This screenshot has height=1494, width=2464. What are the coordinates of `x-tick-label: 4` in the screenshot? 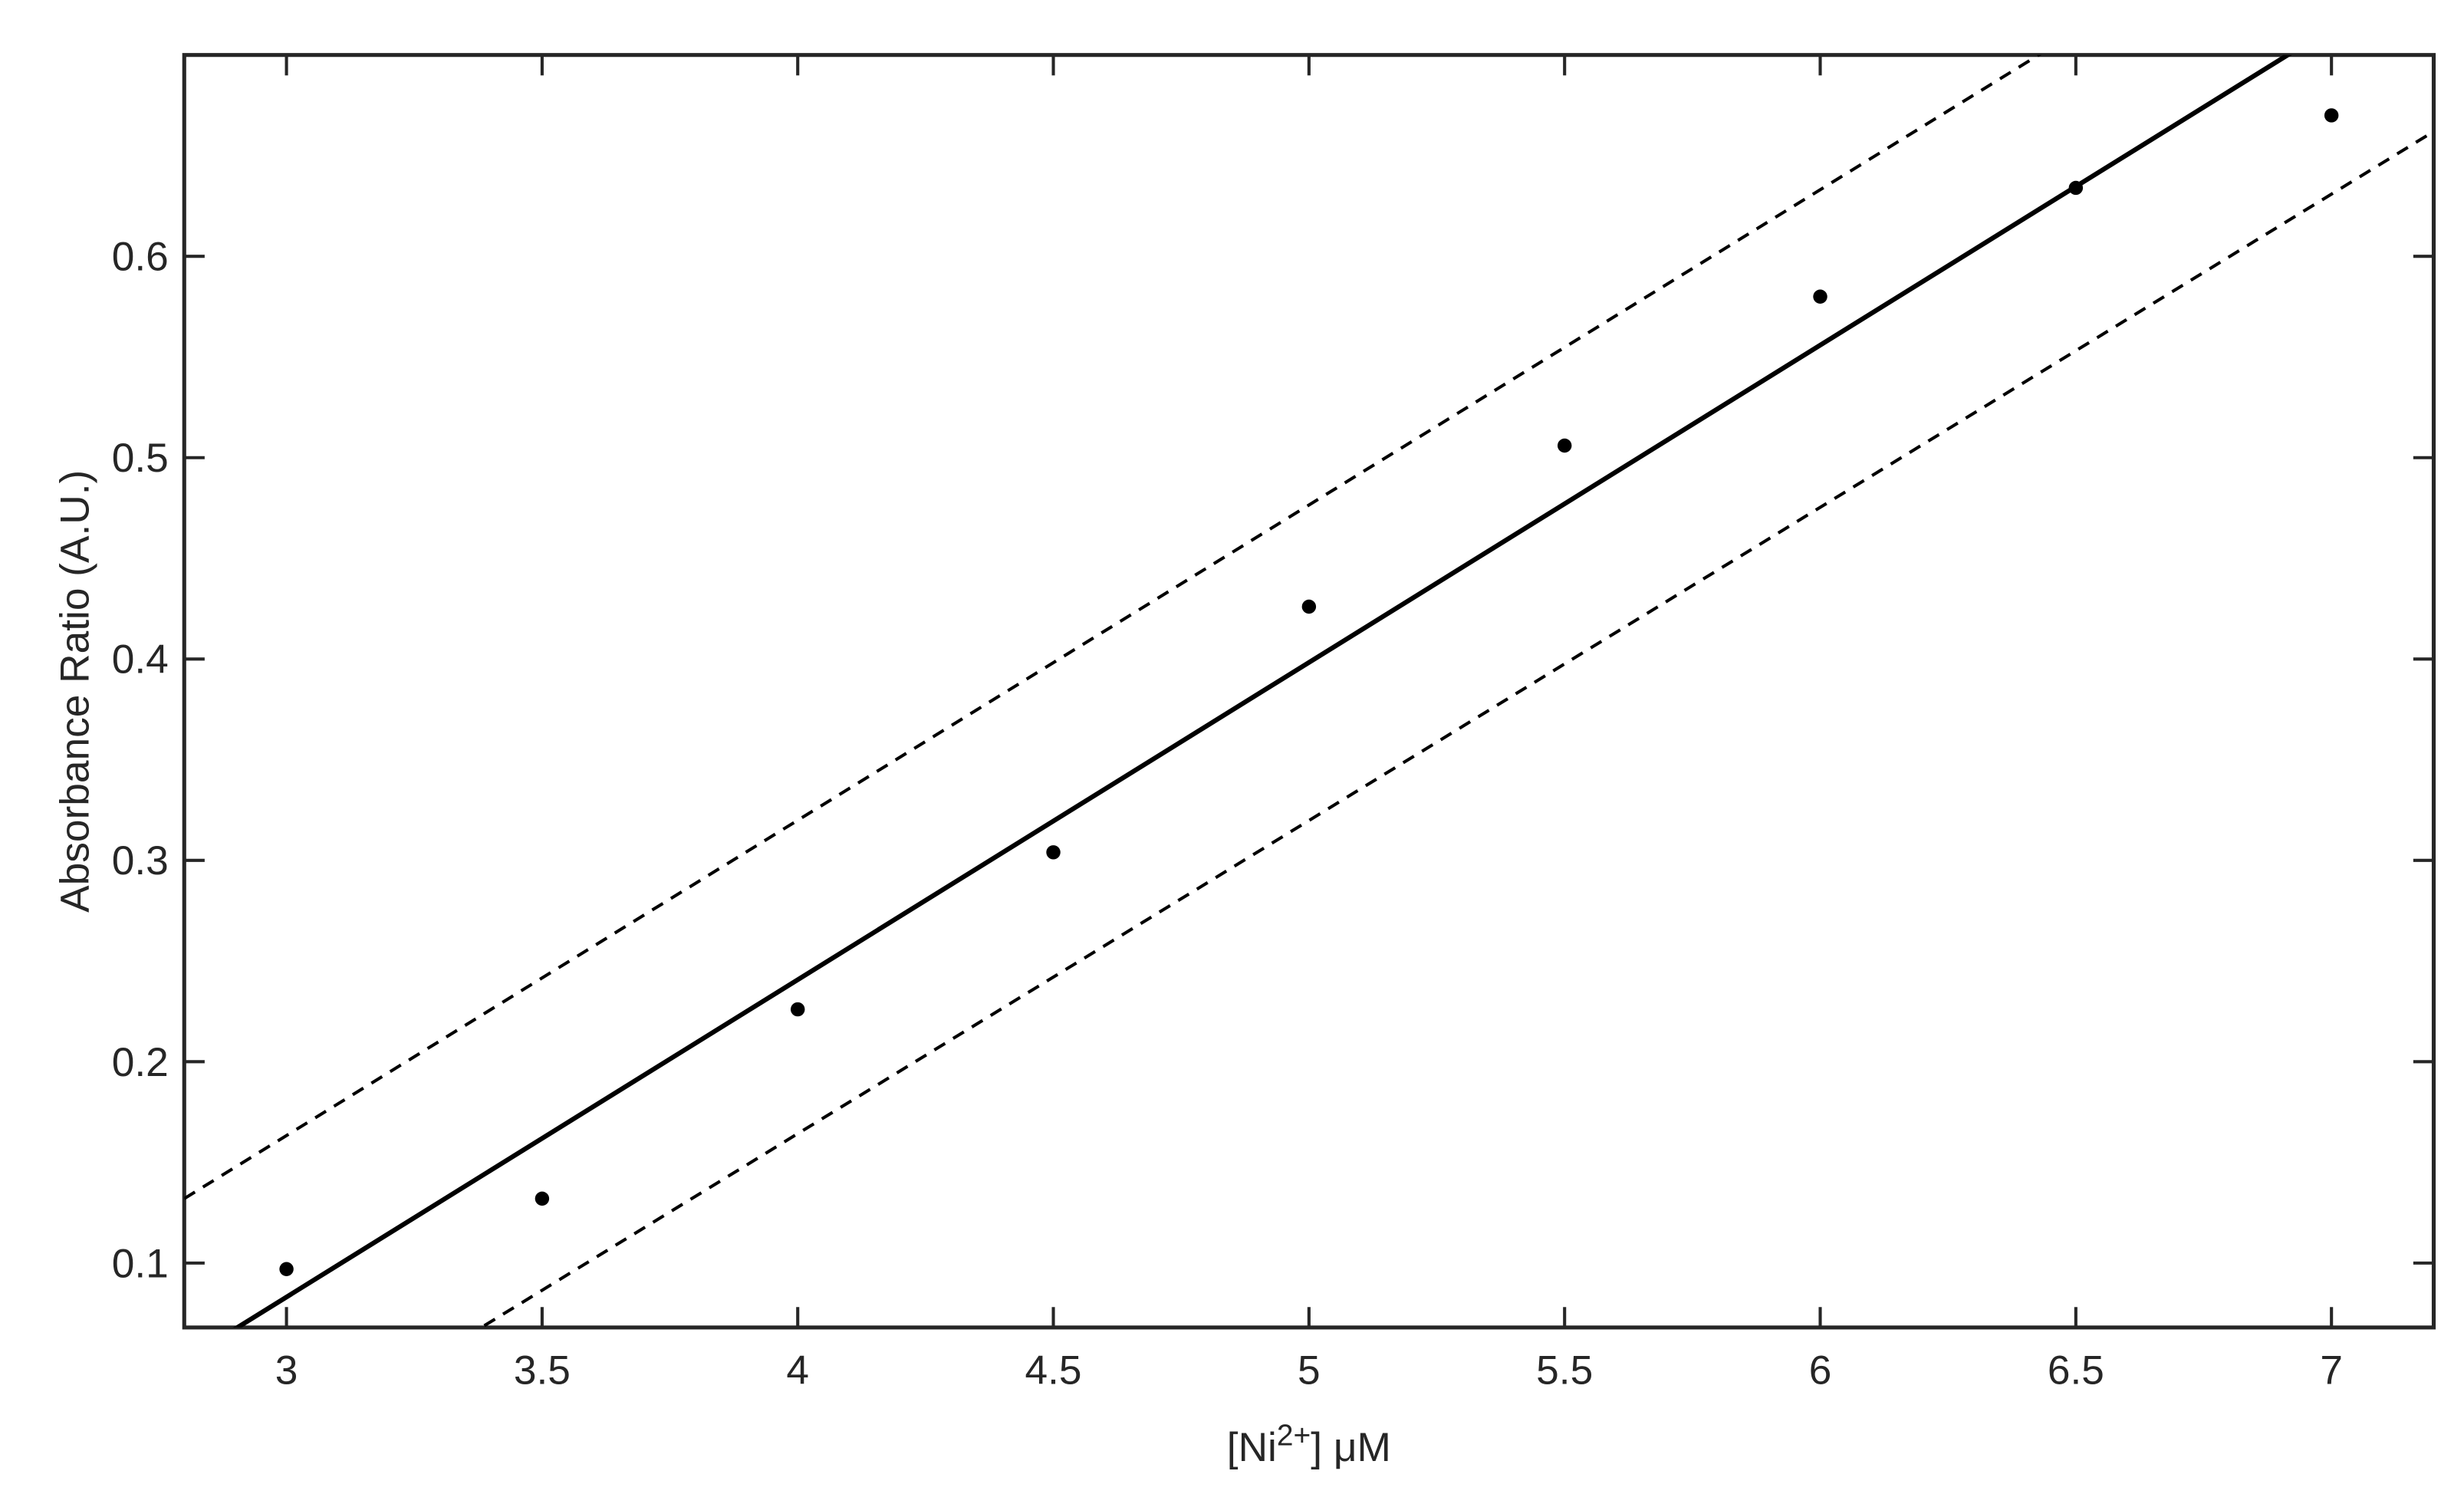 It's located at (797, 1371).